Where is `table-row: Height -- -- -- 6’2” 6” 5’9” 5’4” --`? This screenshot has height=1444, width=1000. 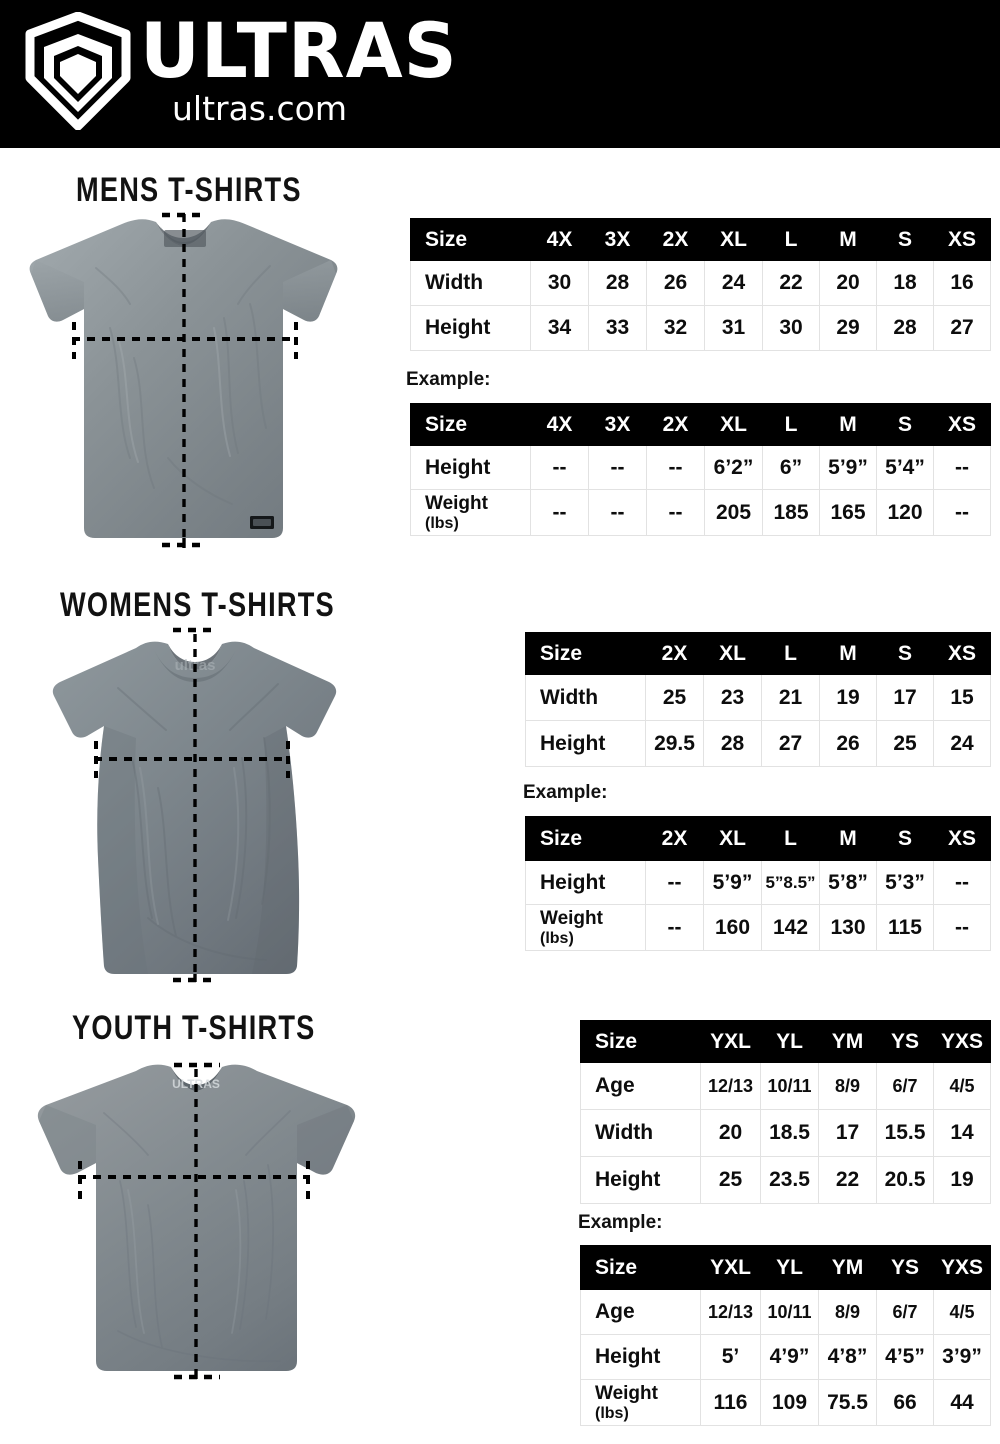 table-row: Height -- -- -- 6’2” 6” 5’9” 5’4” -- is located at coordinates (700, 467).